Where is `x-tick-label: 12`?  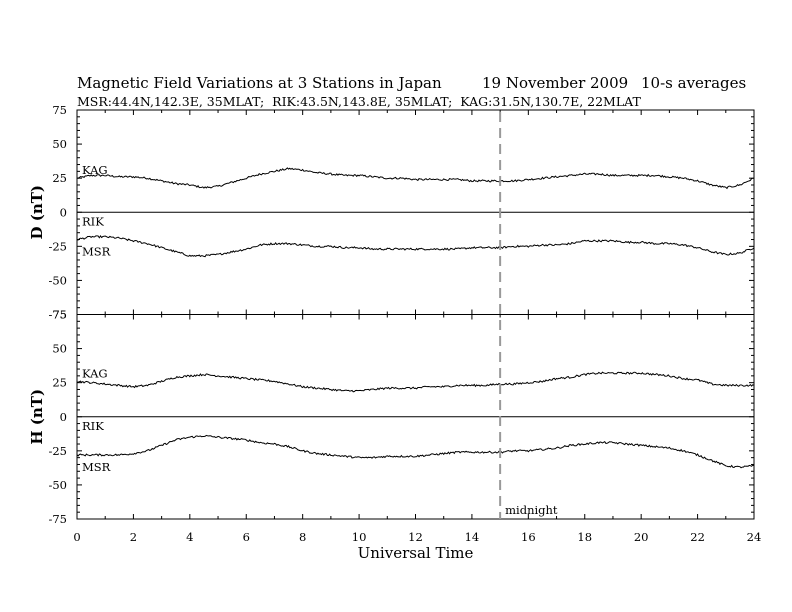
x-tick-label: 12 is located at coordinates (415, 537).